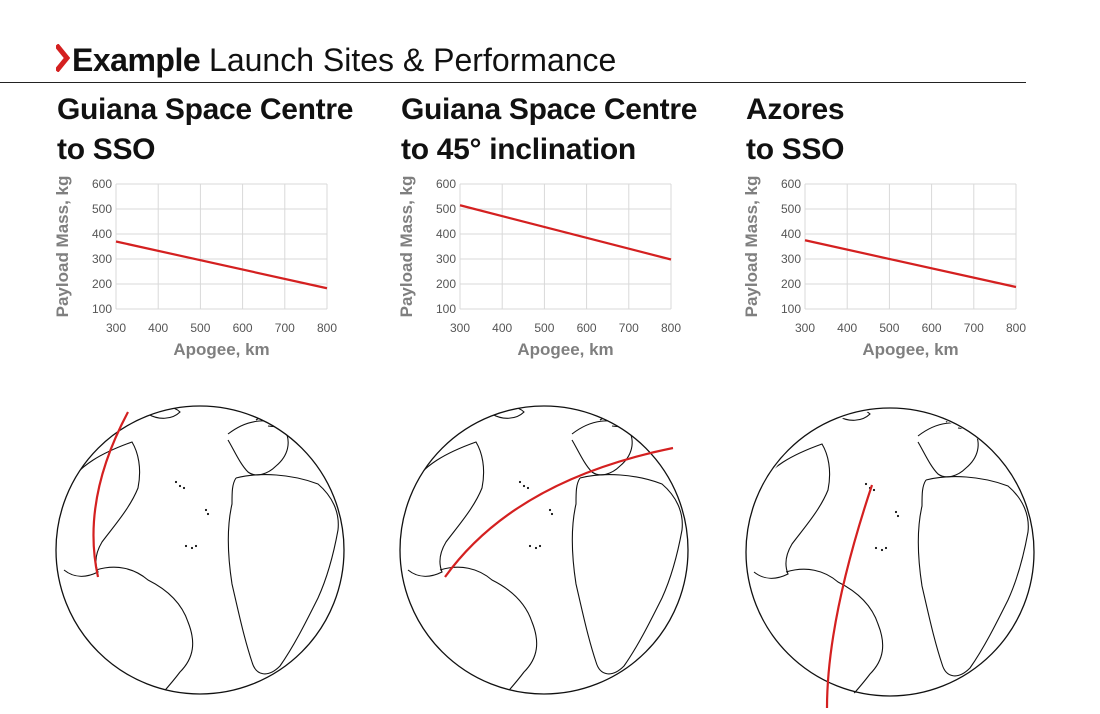 This screenshot has width=1100, height=714. What do you see at coordinates (63, 58) in the screenshot?
I see `chevron-right-icon` at bounding box center [63, 58].